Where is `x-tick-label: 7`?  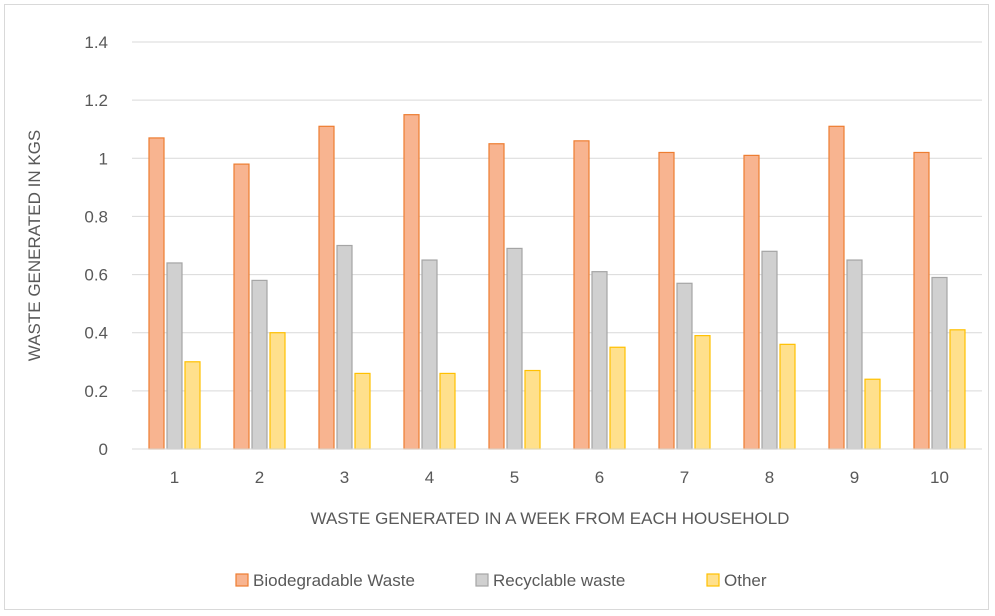
x-tick-label: 7 is located at coordinates (684, 477).